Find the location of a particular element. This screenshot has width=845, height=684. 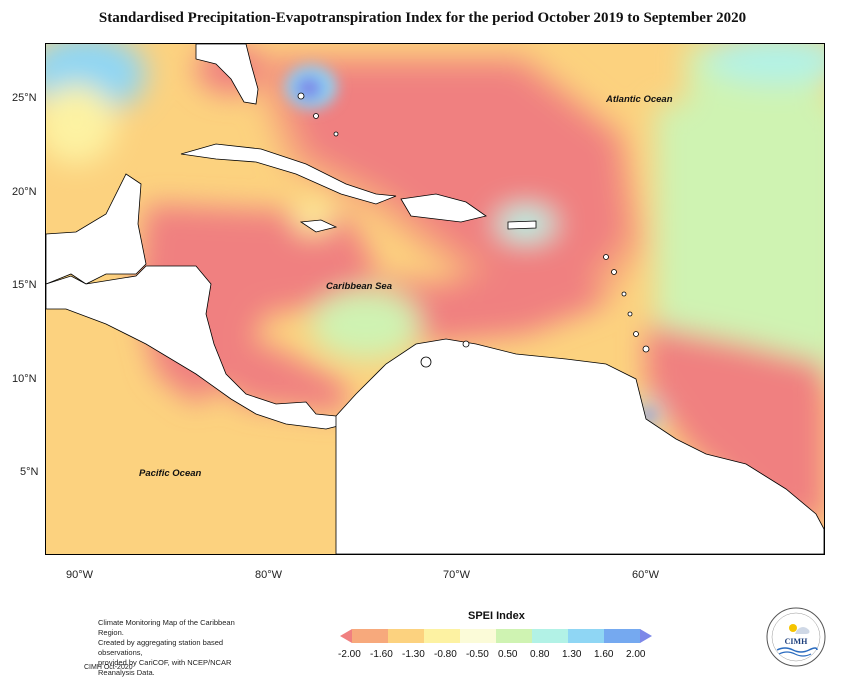

lat-tick: 10°N is located at coordinates (24, 379).